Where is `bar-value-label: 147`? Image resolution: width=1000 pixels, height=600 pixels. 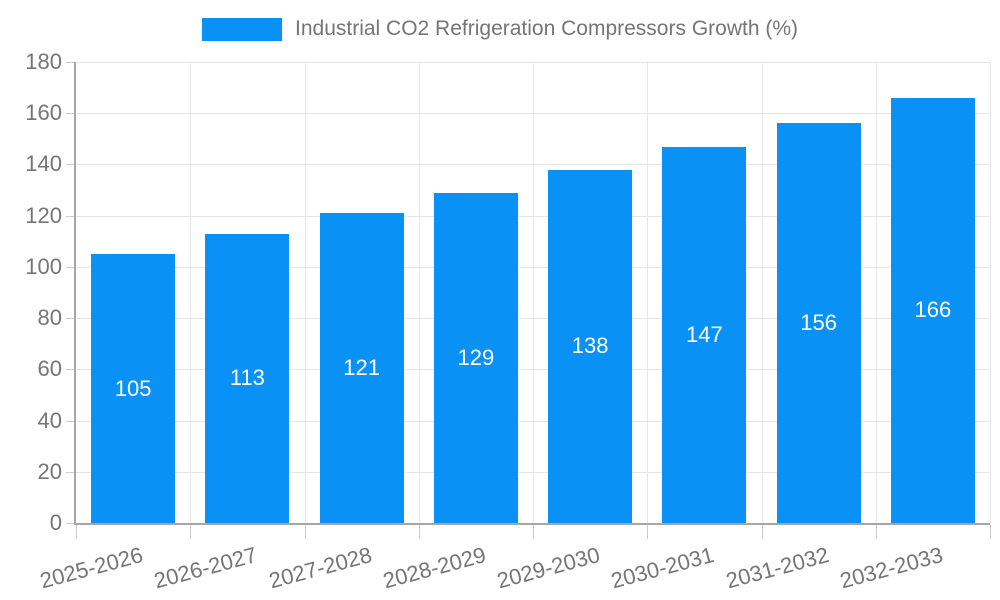
bar-value-label: 147 is located at coordinates (704, 334).